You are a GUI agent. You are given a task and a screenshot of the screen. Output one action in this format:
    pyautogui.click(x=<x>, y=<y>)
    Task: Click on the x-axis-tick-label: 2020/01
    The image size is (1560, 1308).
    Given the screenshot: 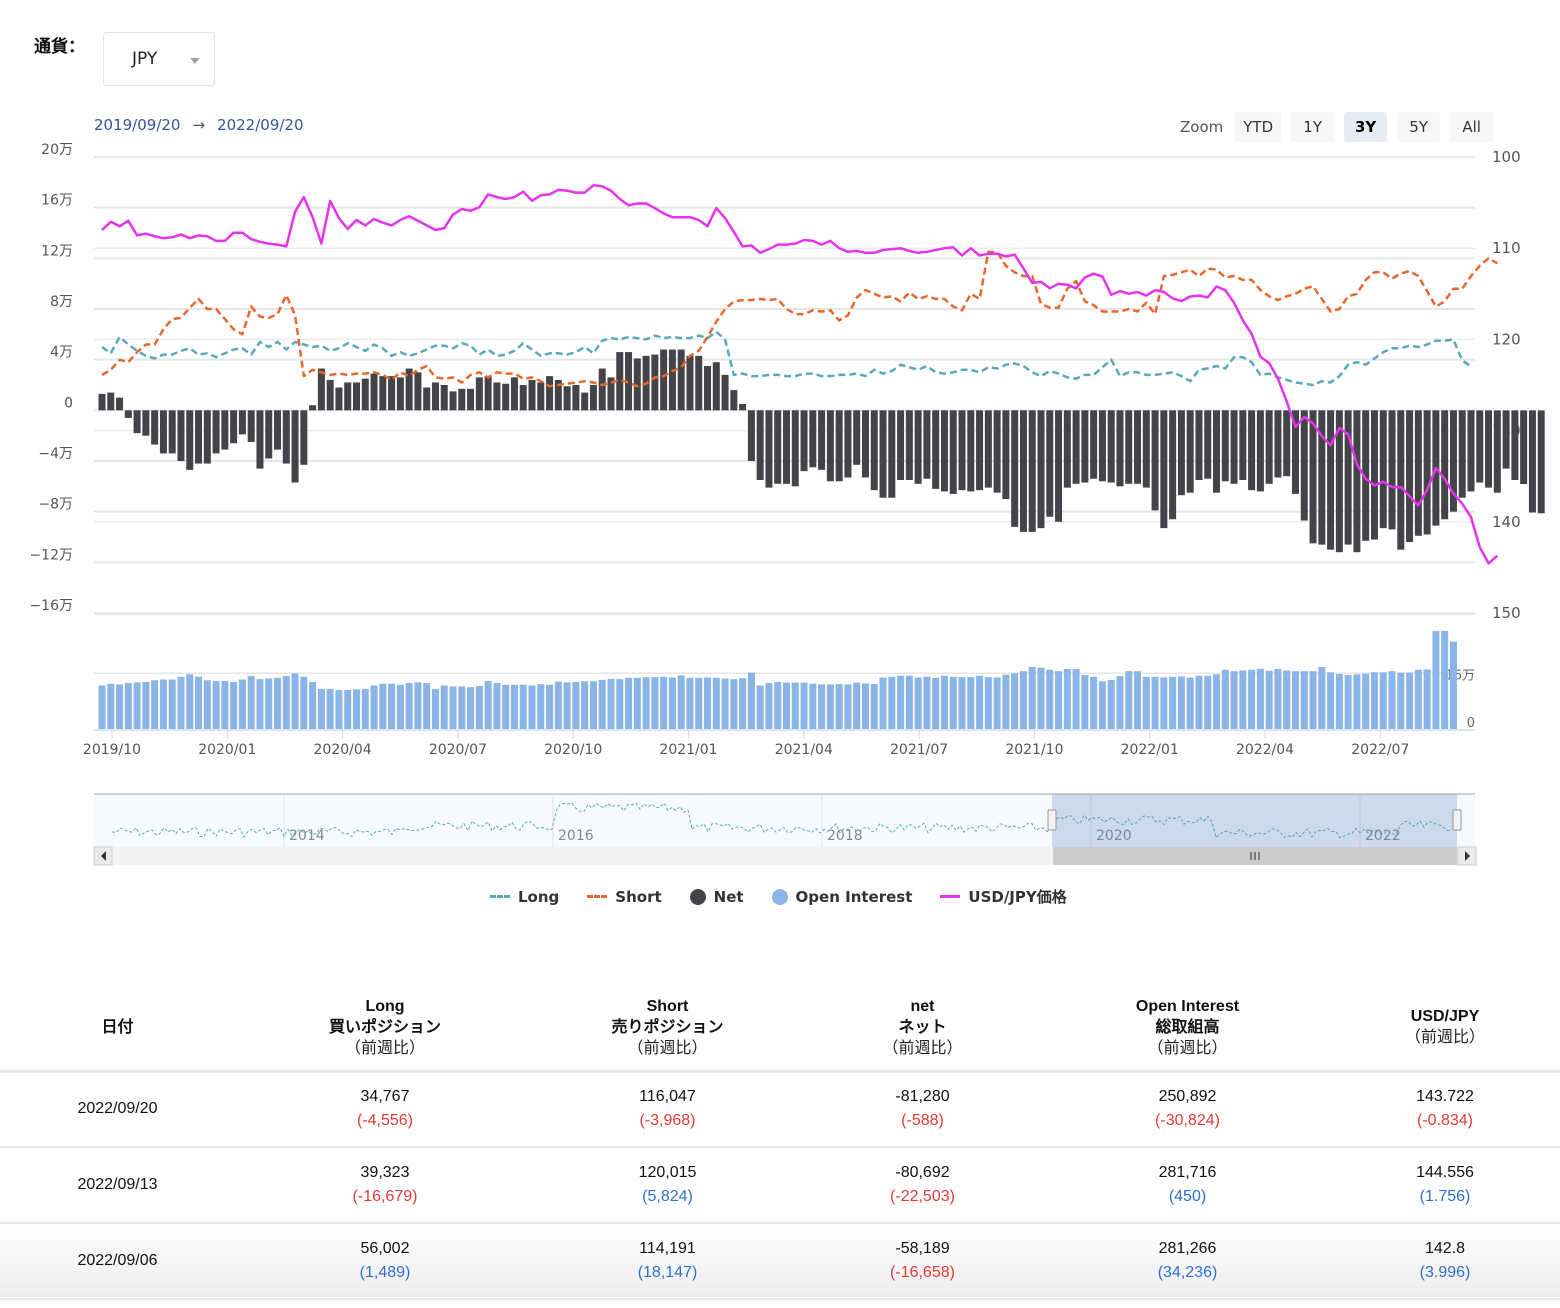 What is the action you would take?
    pyautogui.click(x=227, y=750)
    